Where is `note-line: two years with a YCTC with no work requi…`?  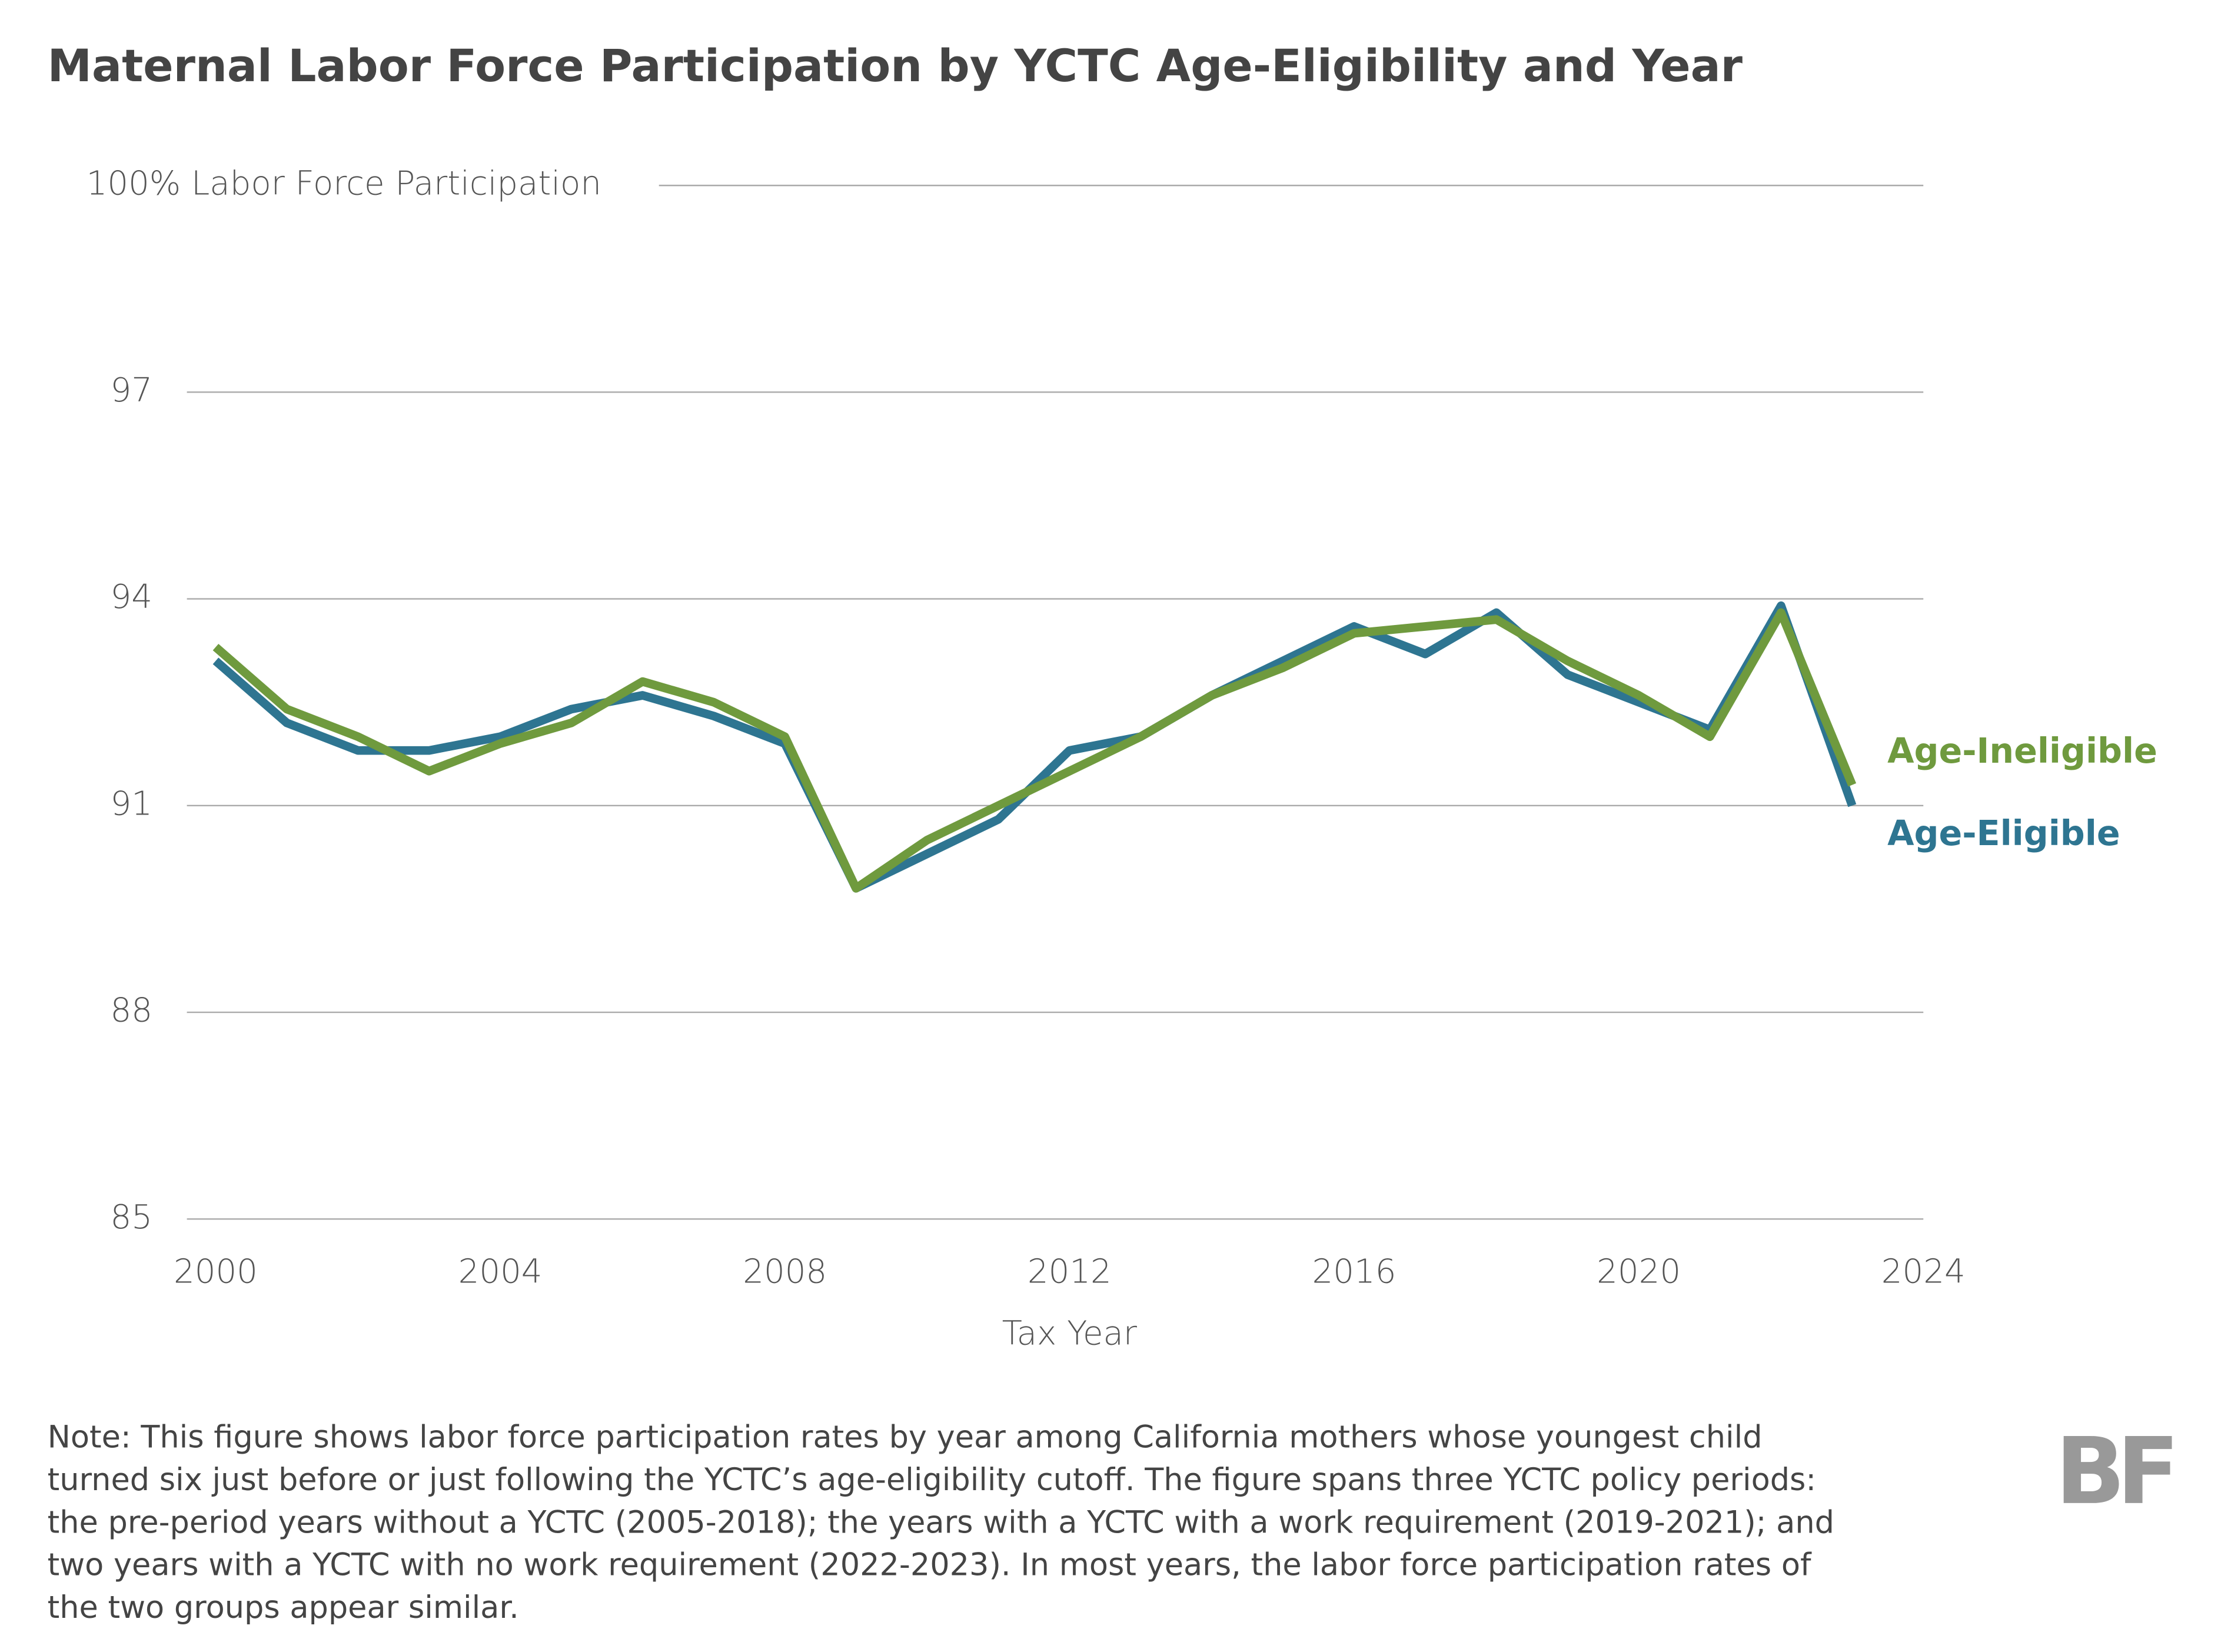
note-line: two years with a YCTC with no work requi… is located at coordinates (930, 1565).